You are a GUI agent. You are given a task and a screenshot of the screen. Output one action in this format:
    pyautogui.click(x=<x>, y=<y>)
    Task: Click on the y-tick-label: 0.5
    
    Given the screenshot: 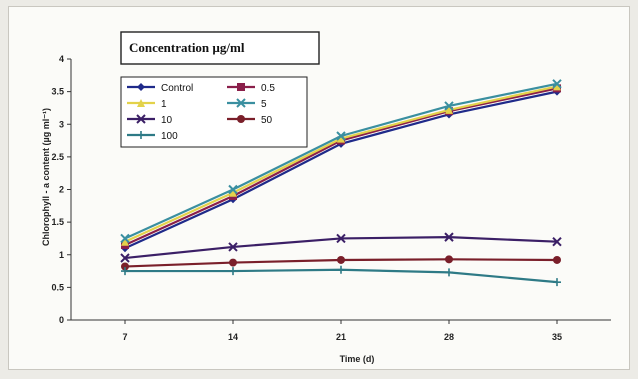 What is the action you would take?
    pyautogui.click(x=57, y=287)
    